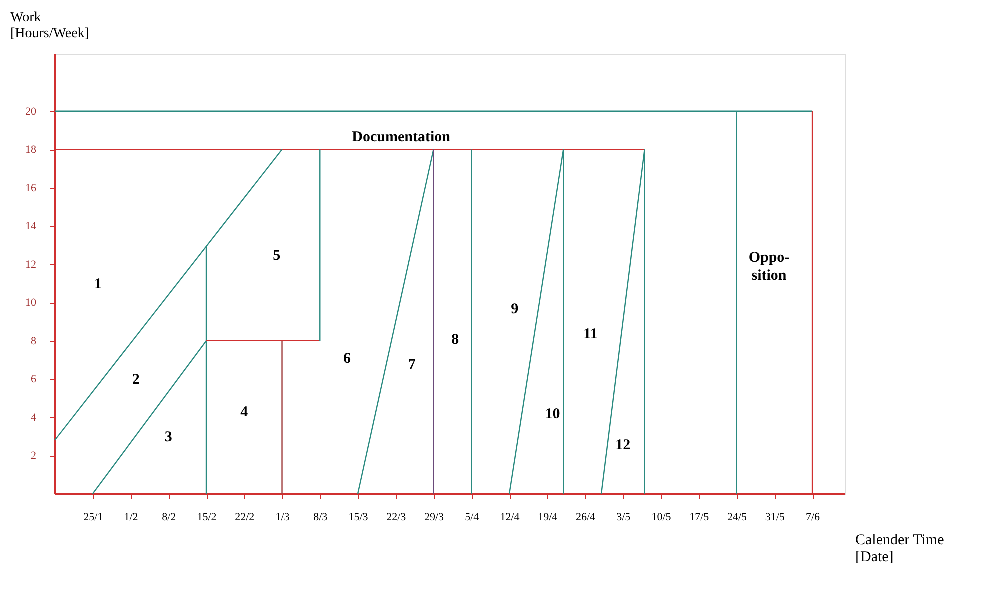 The width and height of the screenshot is (985, 590). I want to click on x-tick-label: 22/3, so click(396, 518).